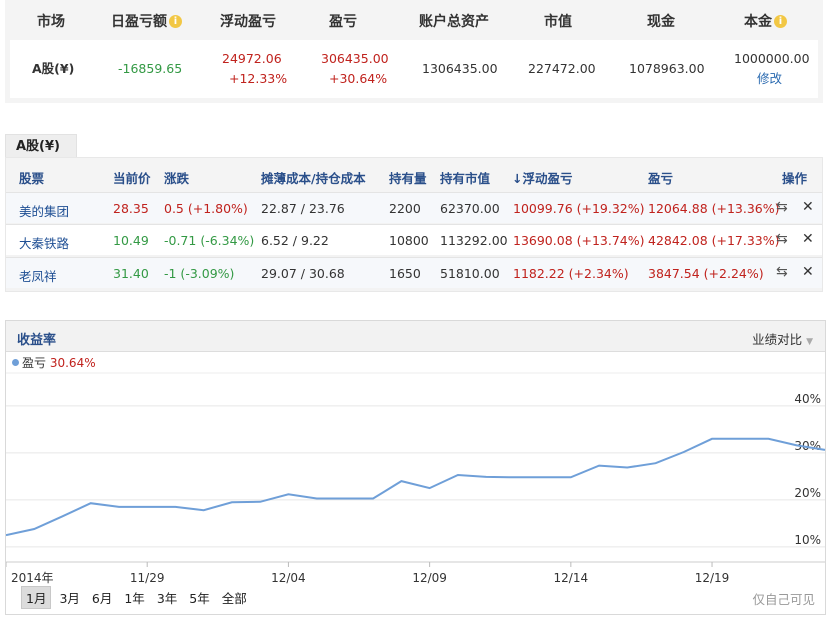 The width and height of the screenshot is (827, 617). I want to click on x-tick-label: 2014年, so click(32, 578).